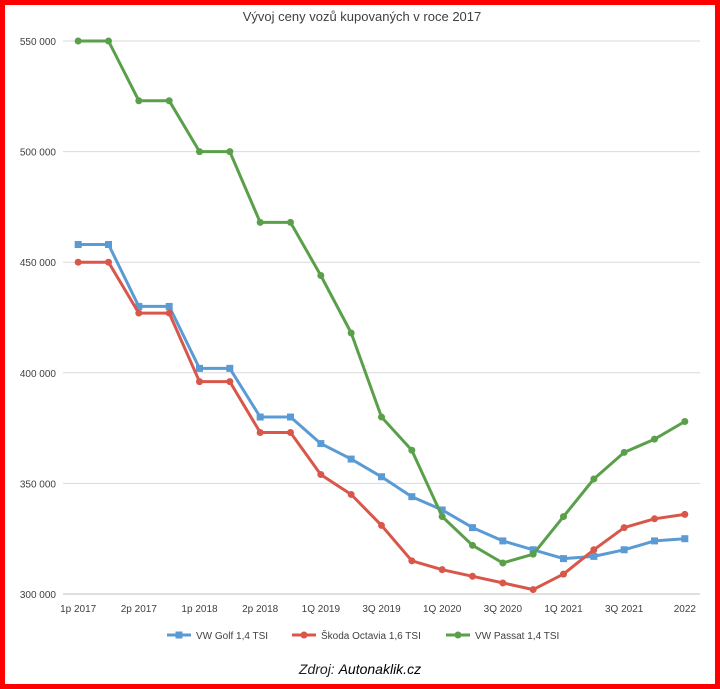 The height and width of the screenshot is (689, 720). What do you see at coordinates (624, 609) in the screenshot?
I see `x-tick-label: 3Q 2021` at bounding box center [624, 609].